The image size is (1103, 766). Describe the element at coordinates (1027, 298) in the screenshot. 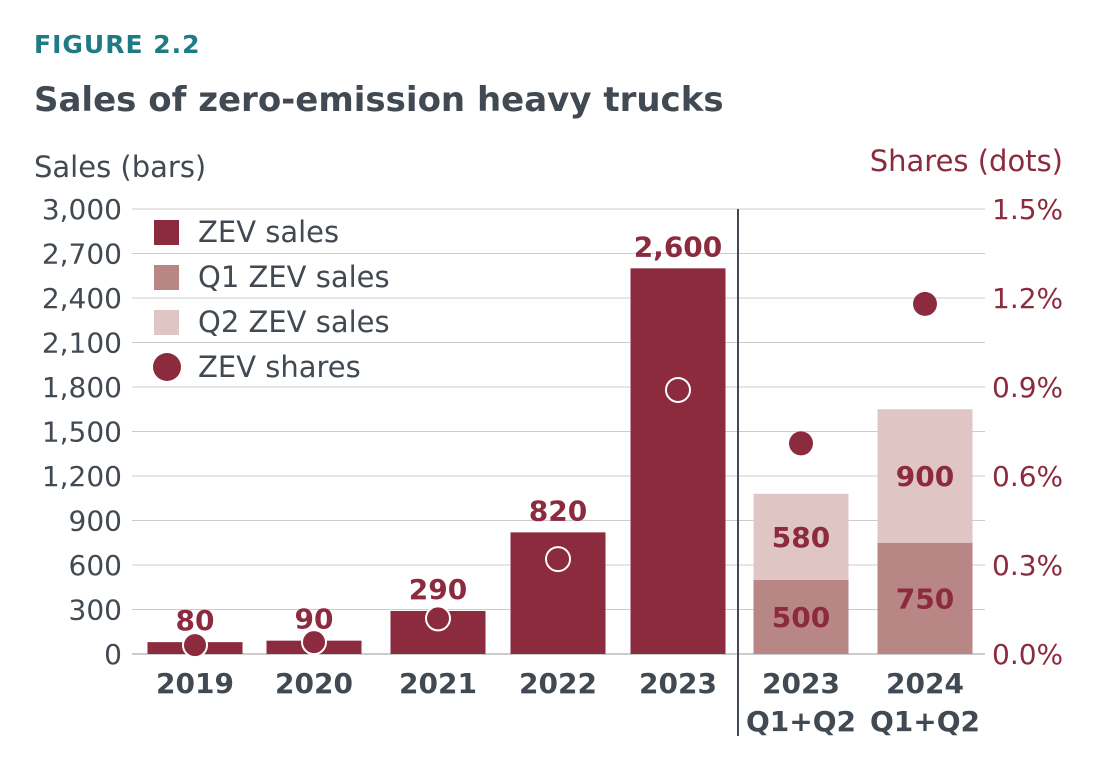

I see `y2-tick-label: 1.2%` at that location.